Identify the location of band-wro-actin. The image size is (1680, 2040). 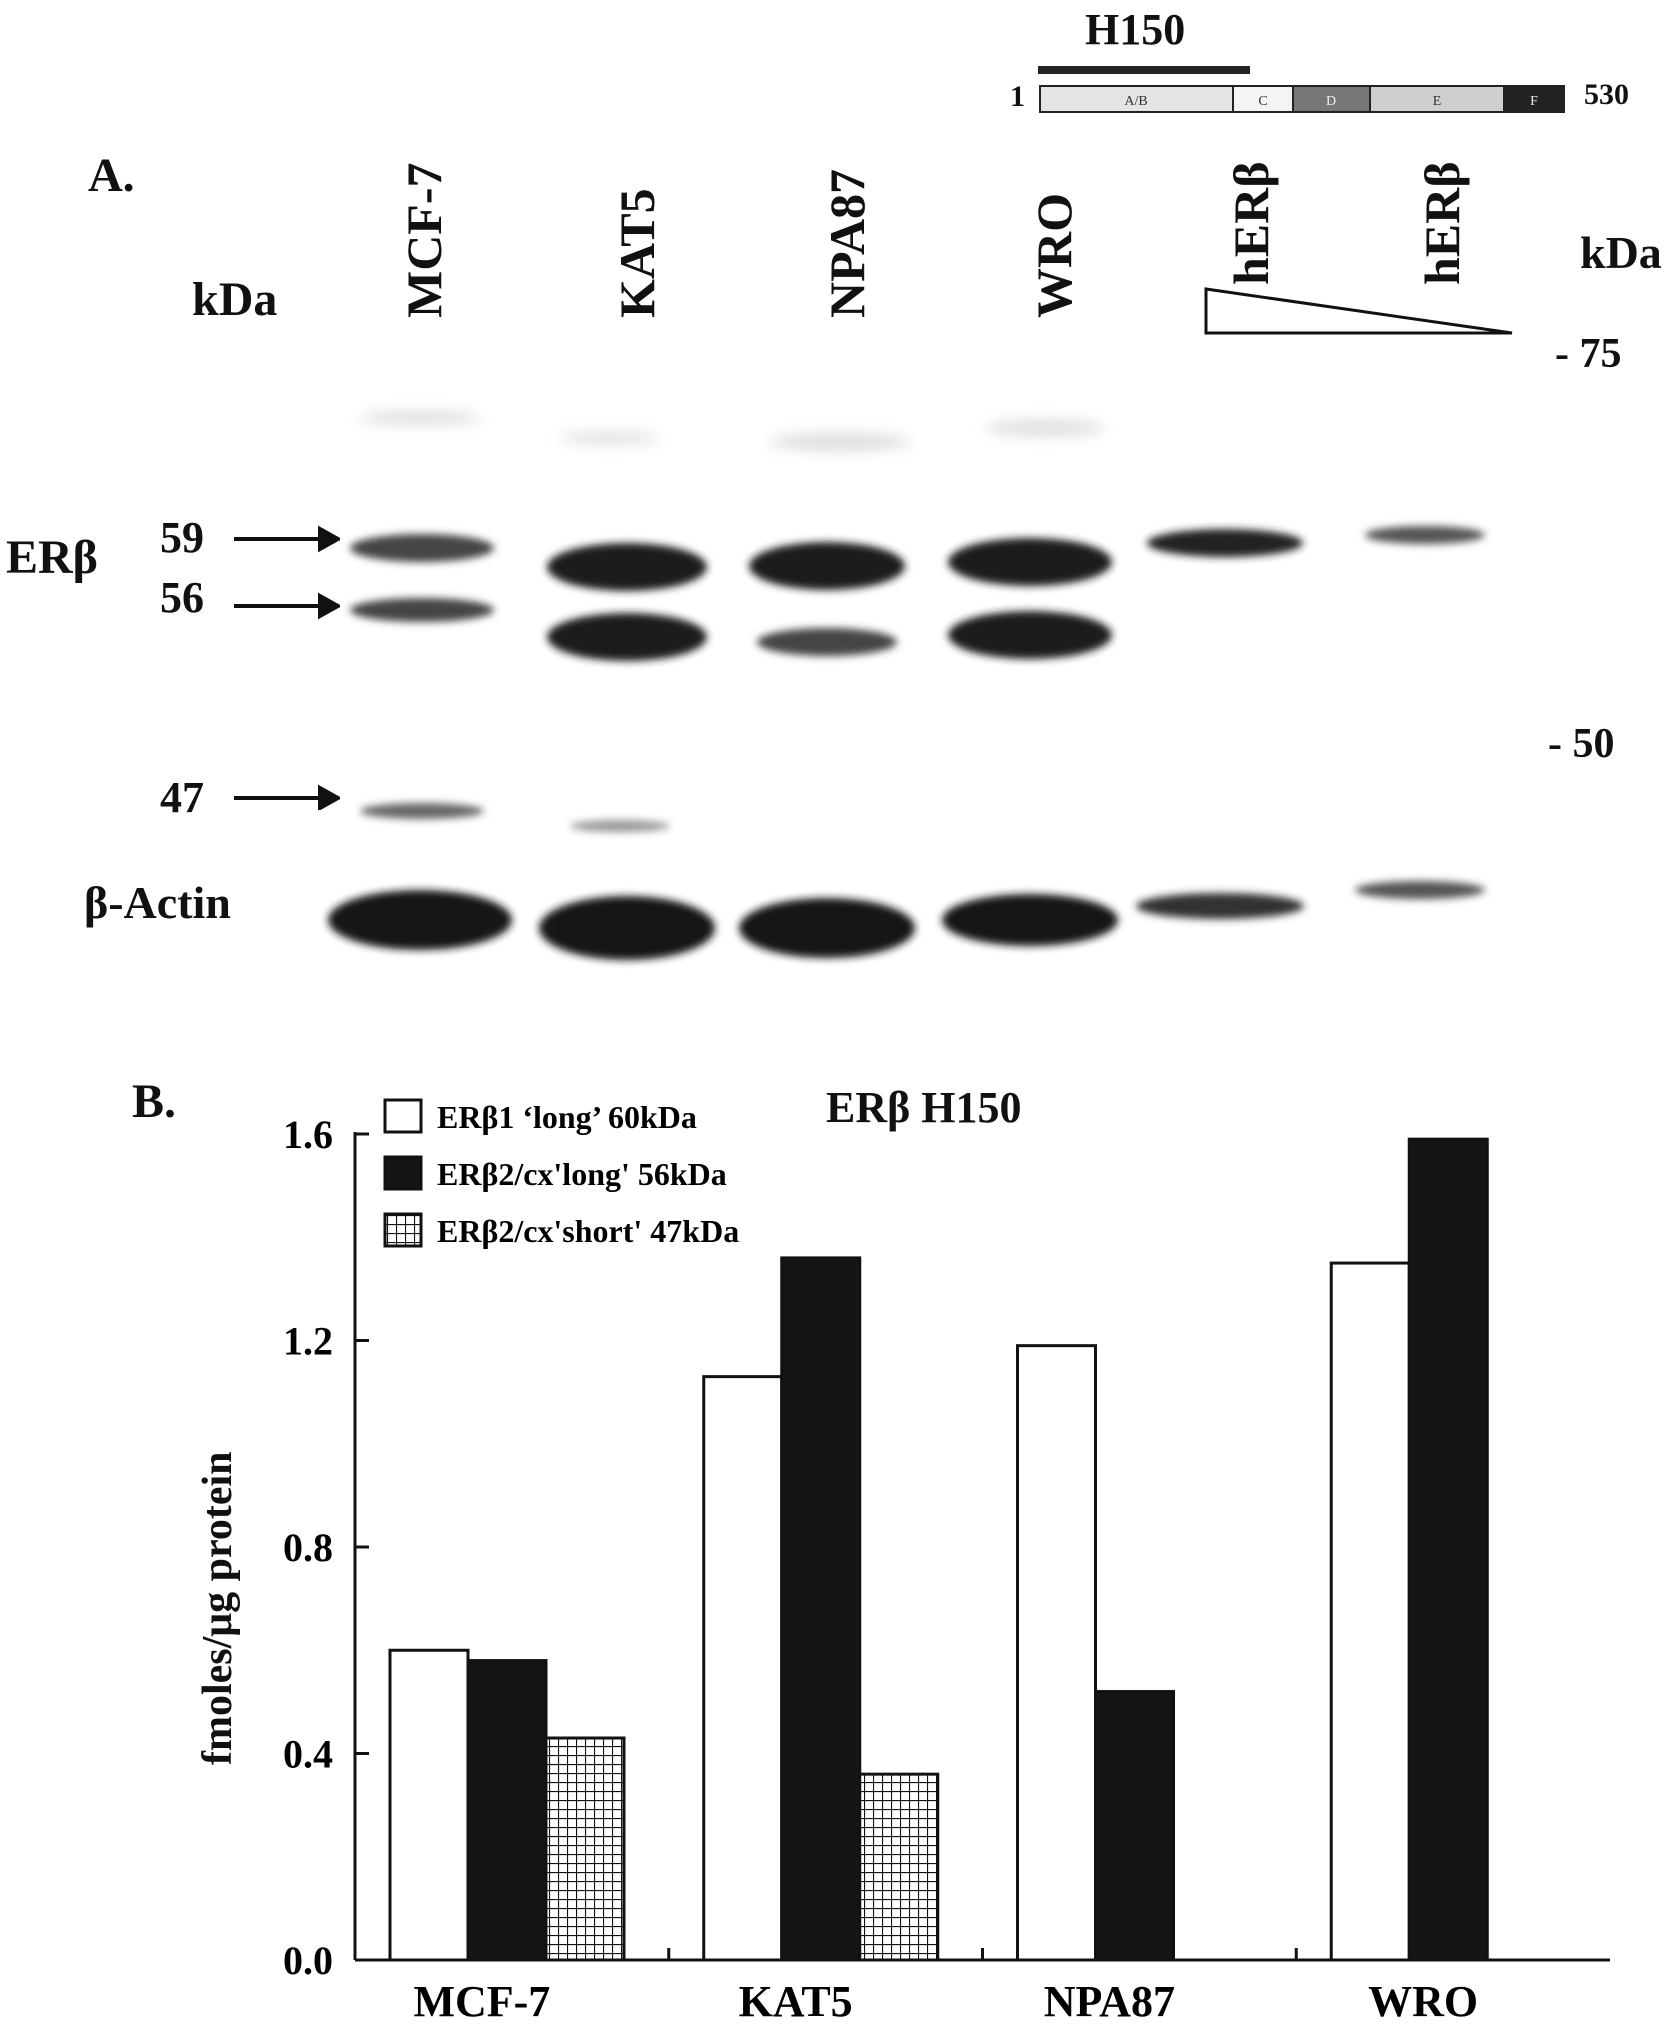
(1030, 920).